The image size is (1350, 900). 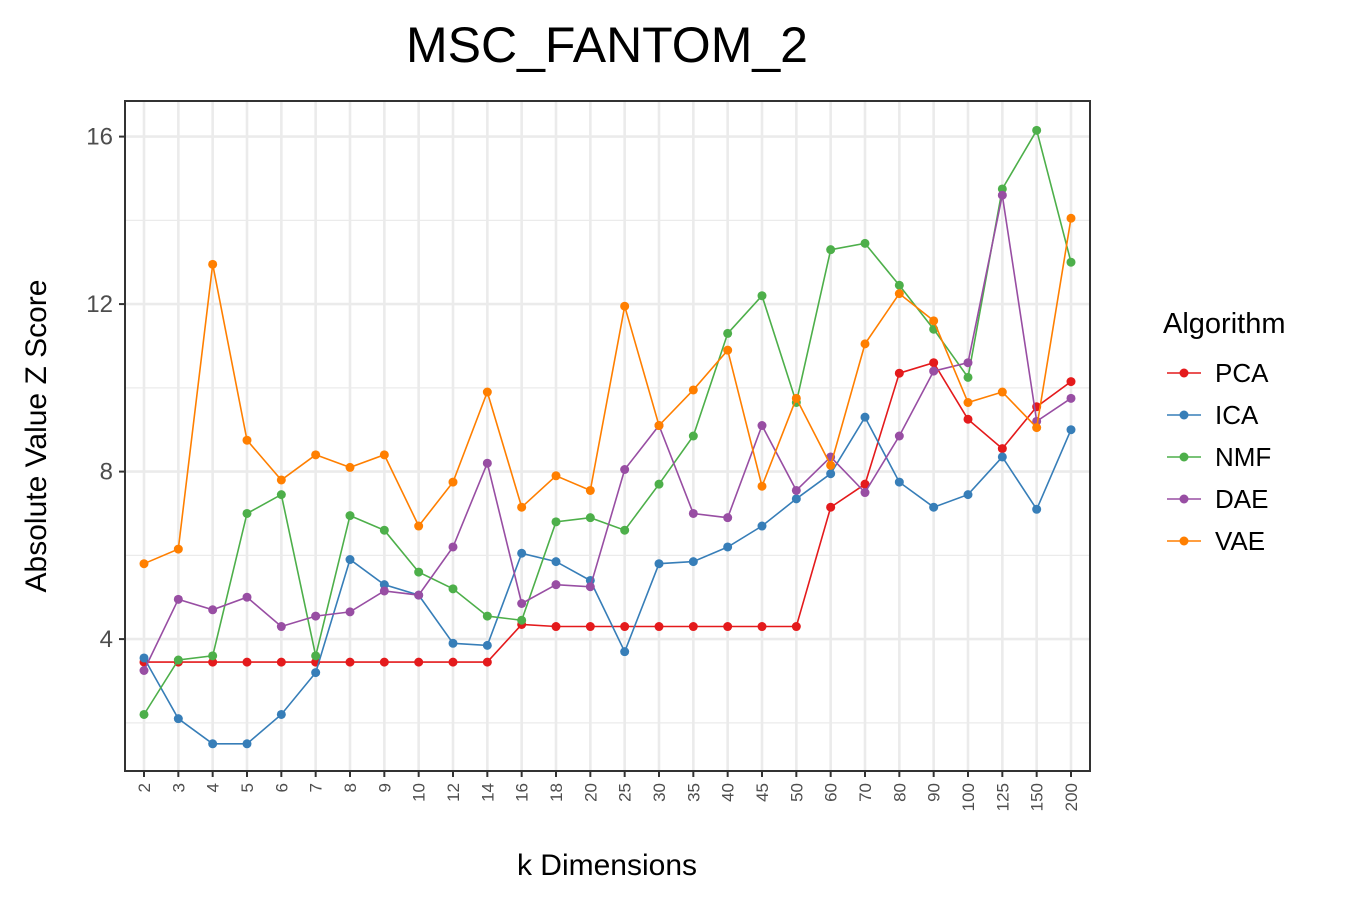 I want to click on legend-item-nmf: NMF, so click(x=1219, y=457).